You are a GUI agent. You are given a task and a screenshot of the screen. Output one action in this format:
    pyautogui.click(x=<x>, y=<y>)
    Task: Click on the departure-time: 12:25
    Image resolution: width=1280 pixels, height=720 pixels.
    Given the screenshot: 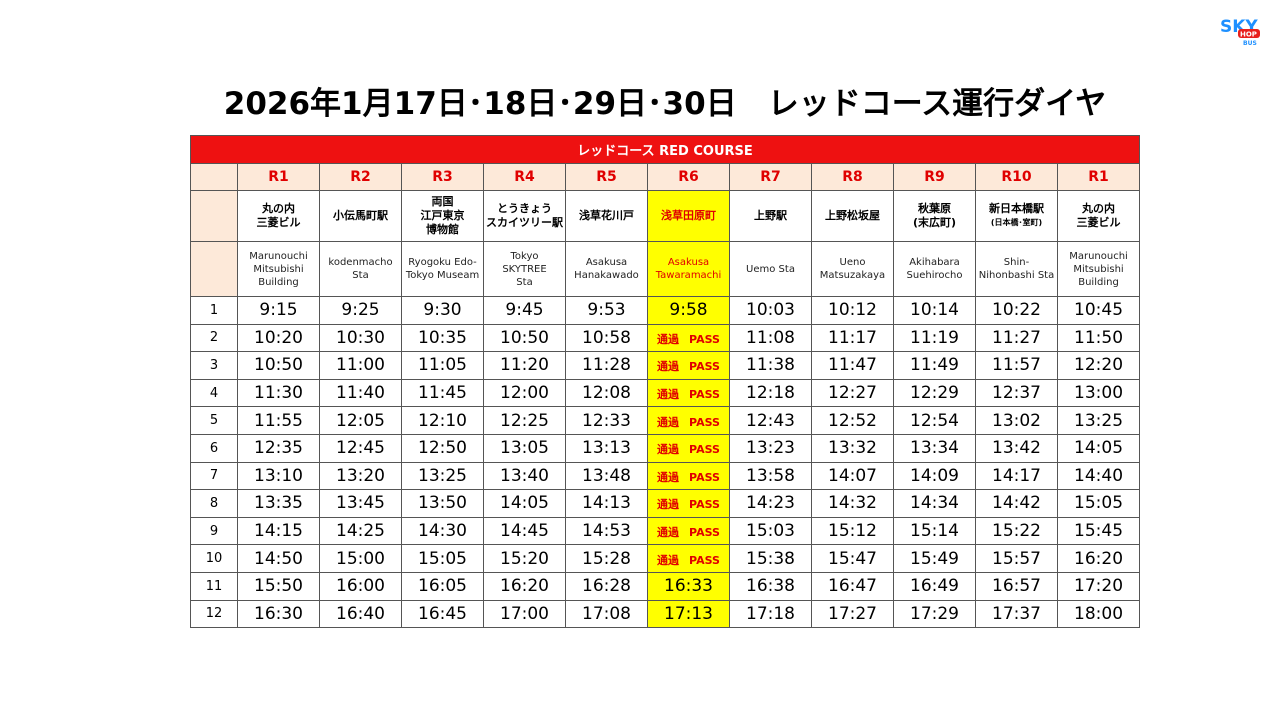 What is the action you would take?
    pyautogui.click(x=524, y=420)
    